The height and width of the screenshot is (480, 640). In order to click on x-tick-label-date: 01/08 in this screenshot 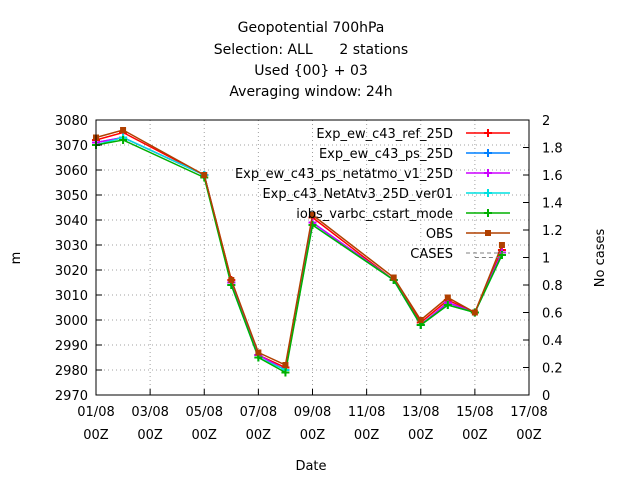, I will do `click(95, 412)`.